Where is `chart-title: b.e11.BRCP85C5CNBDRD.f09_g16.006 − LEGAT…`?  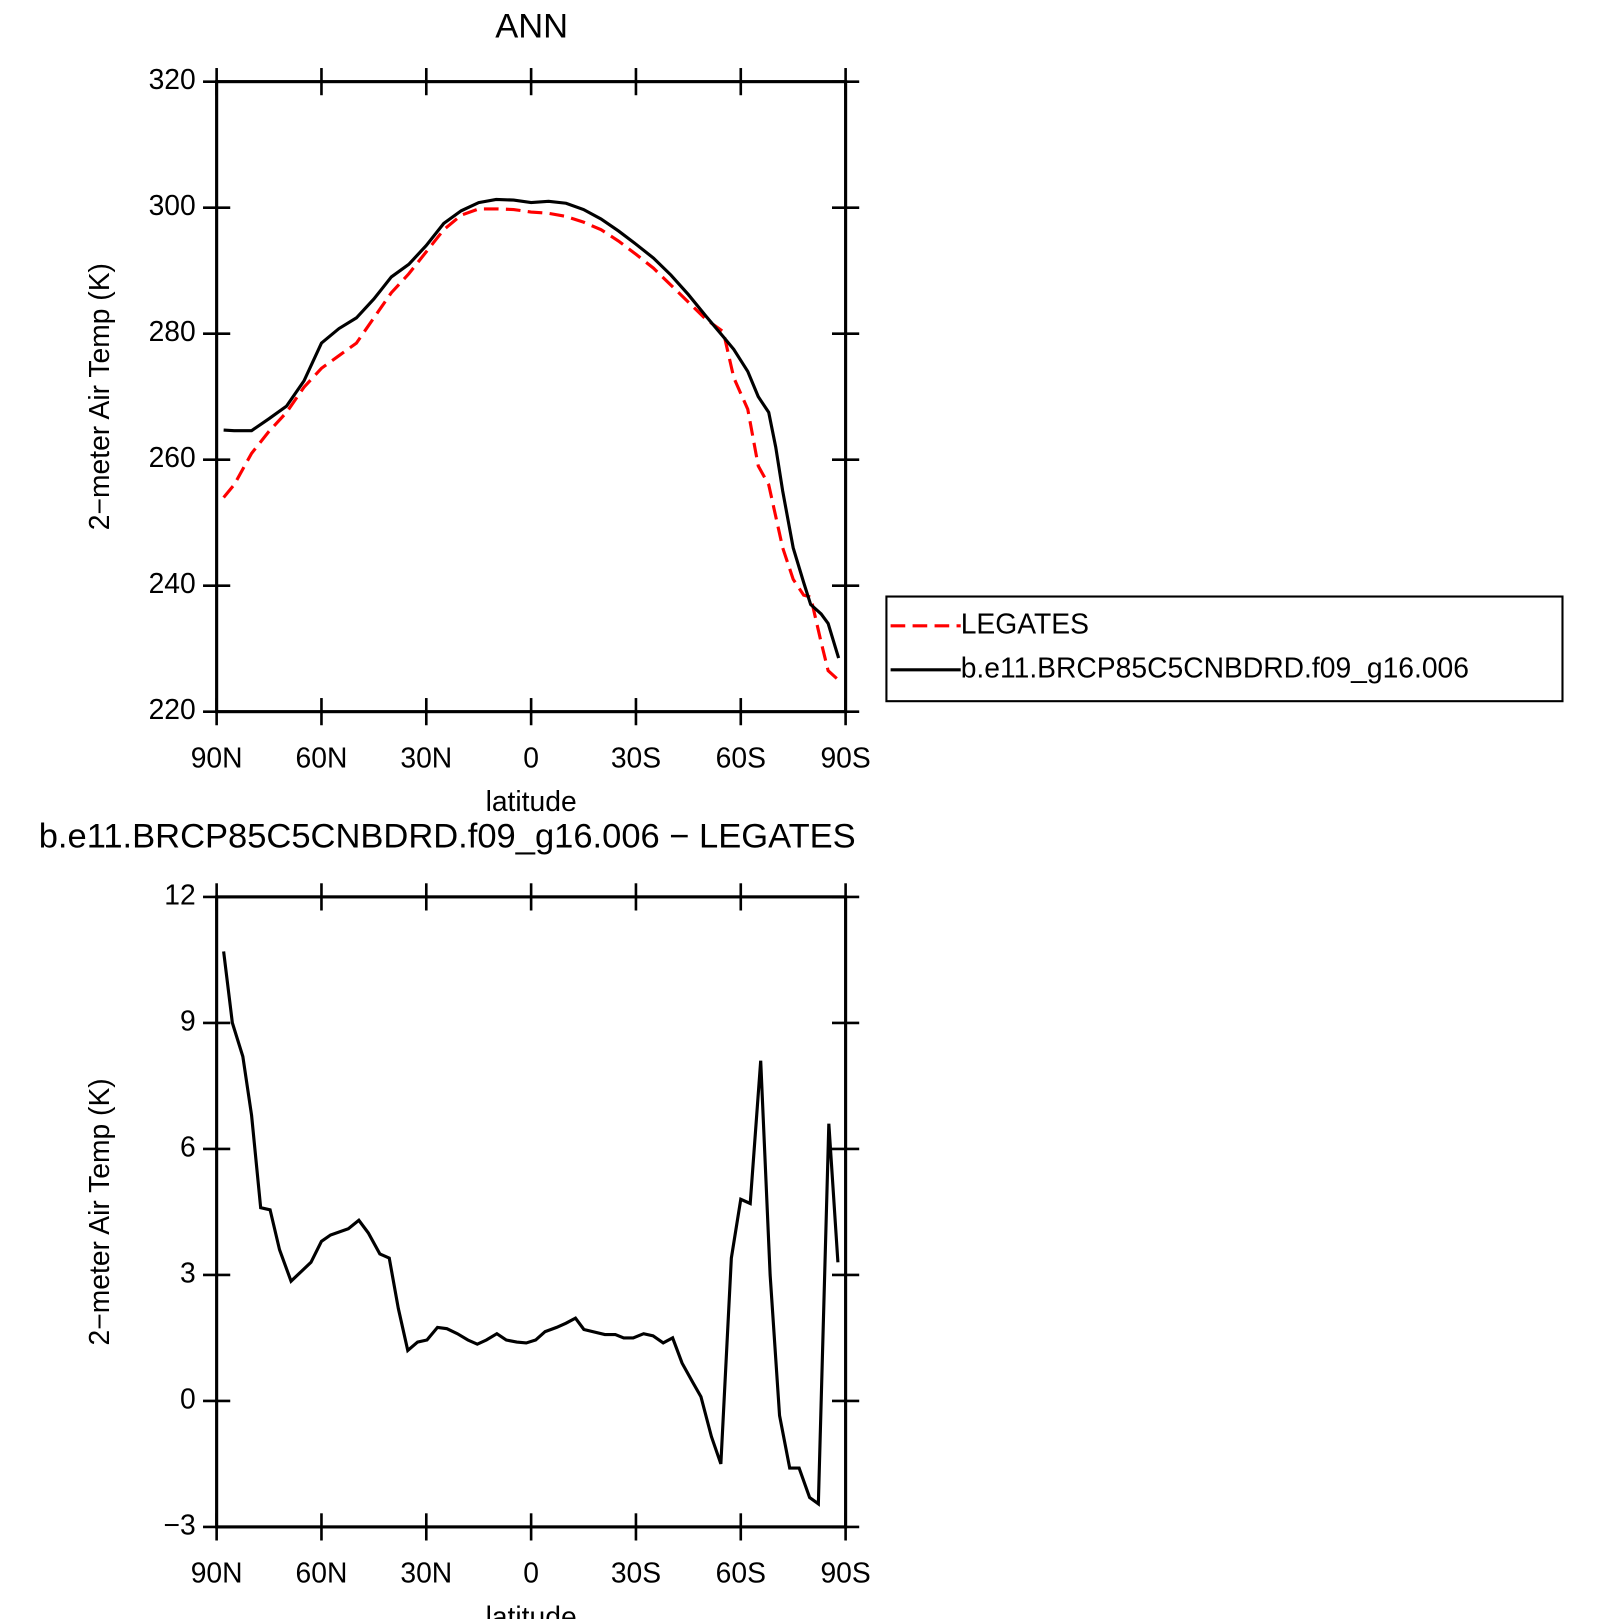 chart-title: b.e11.BRCP85C5CNBDRD.f09_g16.006 − LEGAT… is located at coordinates (447, 836).